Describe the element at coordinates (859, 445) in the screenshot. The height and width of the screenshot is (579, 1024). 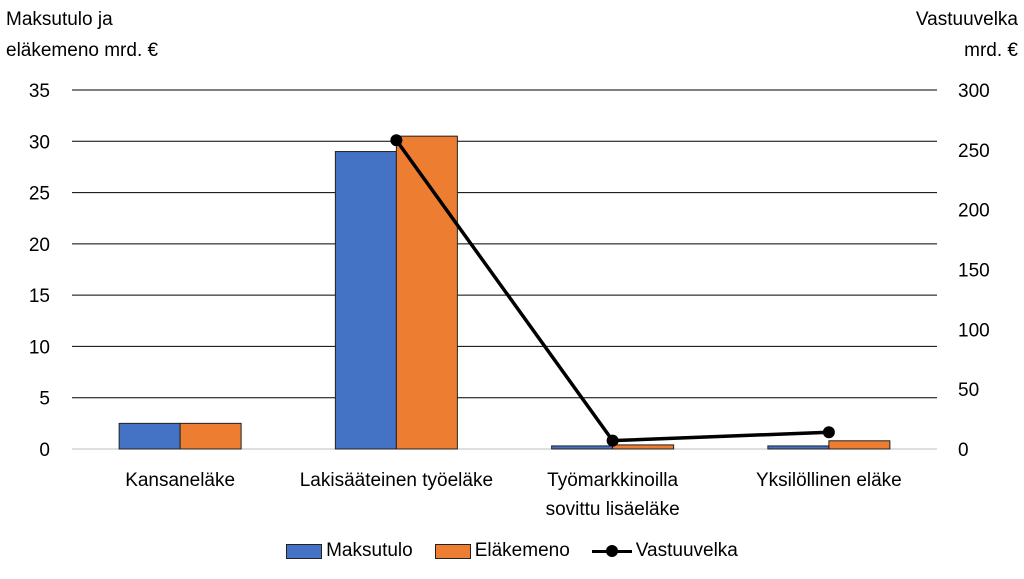
I see `bar-eläkemeno-3` at that location.